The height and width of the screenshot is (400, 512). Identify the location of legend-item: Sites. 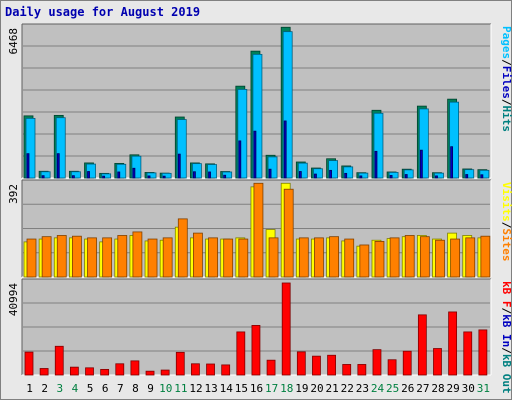
(506, 244).